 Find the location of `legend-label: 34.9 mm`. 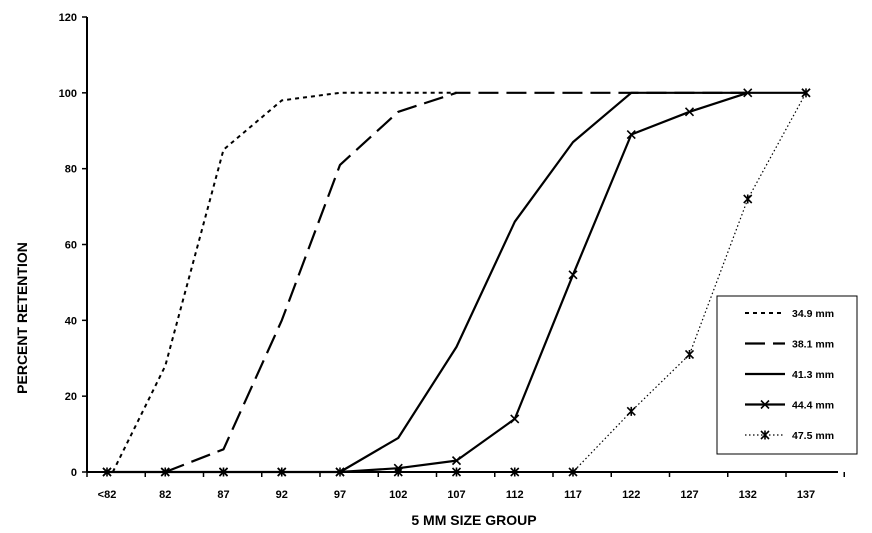

legend-label: 34.9 mm is located at coordinates (813, 314).